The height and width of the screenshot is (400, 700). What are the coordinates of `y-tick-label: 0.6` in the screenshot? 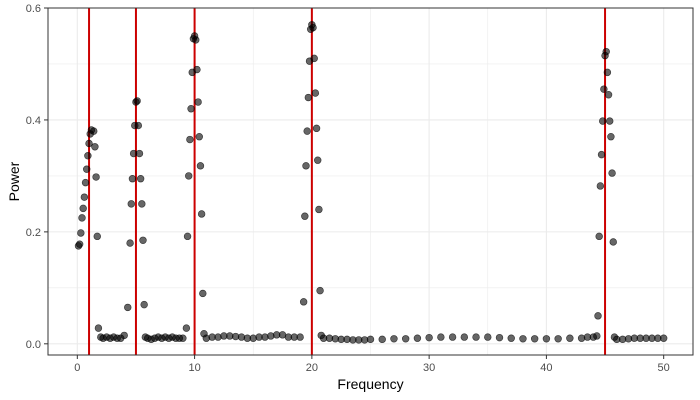 It's located at (33, 9).